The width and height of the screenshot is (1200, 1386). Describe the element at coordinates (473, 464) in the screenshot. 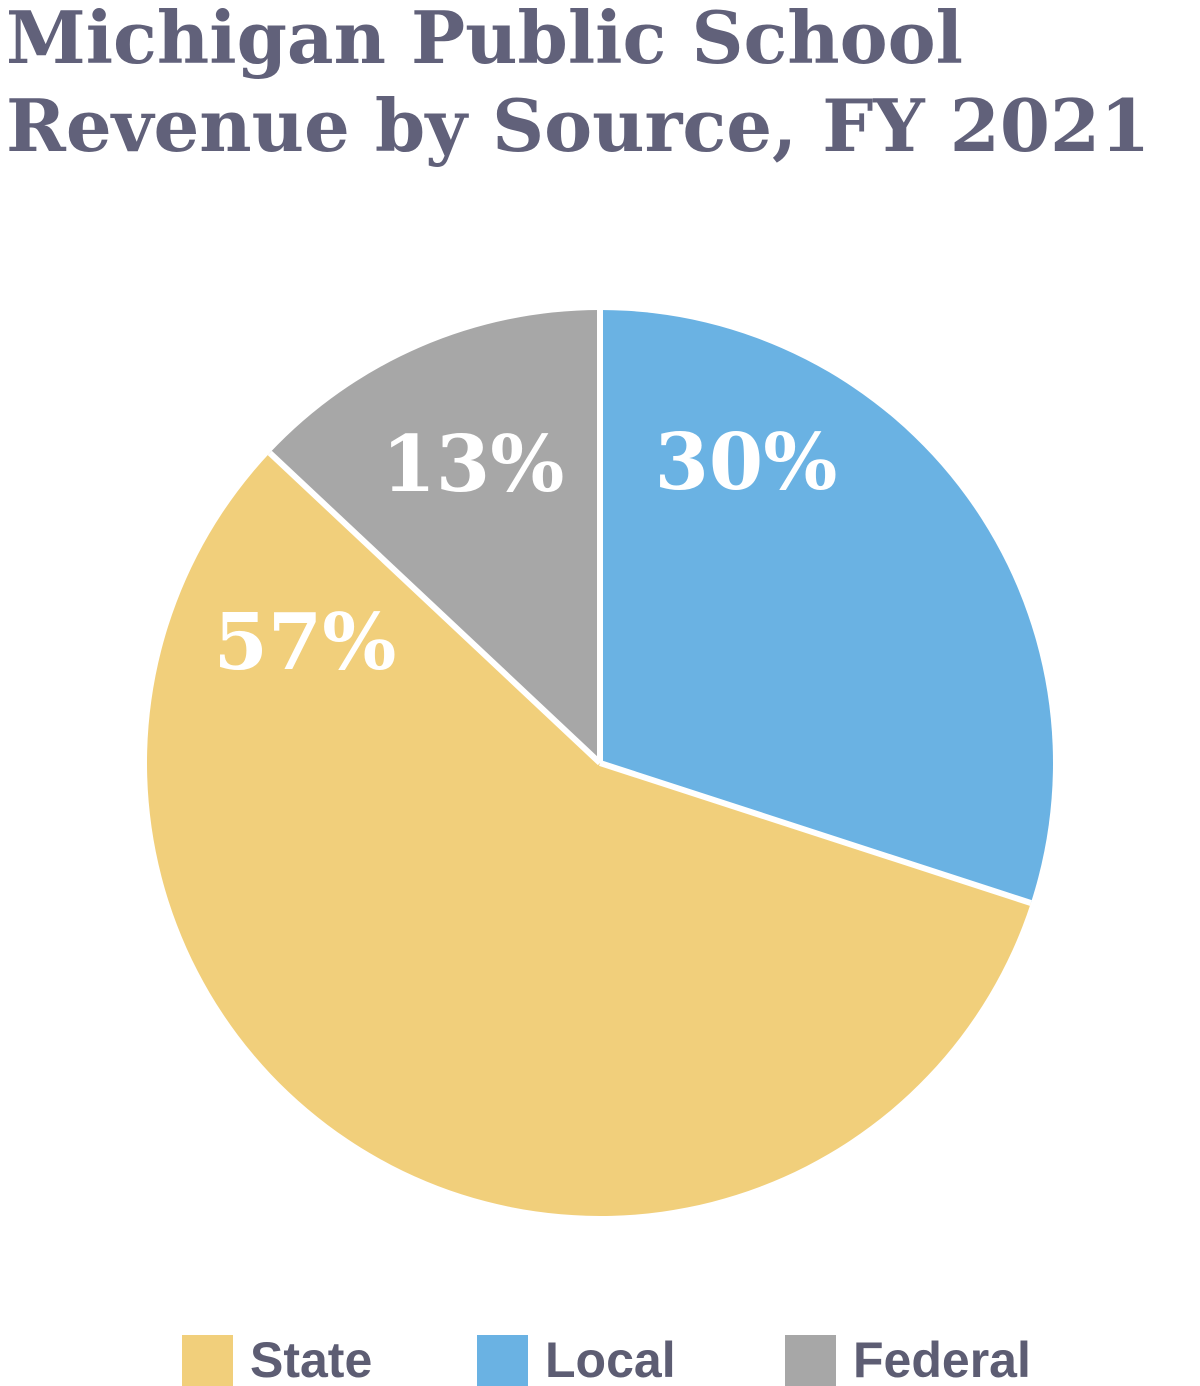

I see `slice-label-federal: 13%` at that location.